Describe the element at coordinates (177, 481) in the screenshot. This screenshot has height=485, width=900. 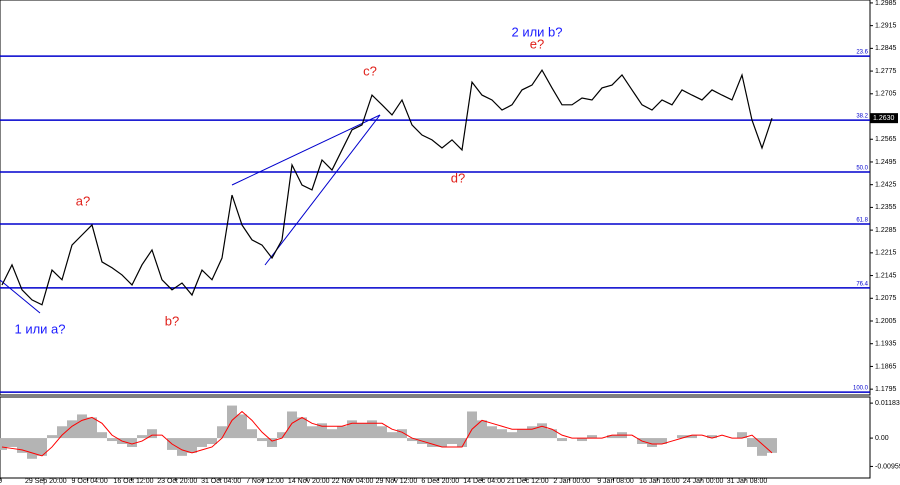
I see `x-tick-label: 23 Oct 20:00` at that location.